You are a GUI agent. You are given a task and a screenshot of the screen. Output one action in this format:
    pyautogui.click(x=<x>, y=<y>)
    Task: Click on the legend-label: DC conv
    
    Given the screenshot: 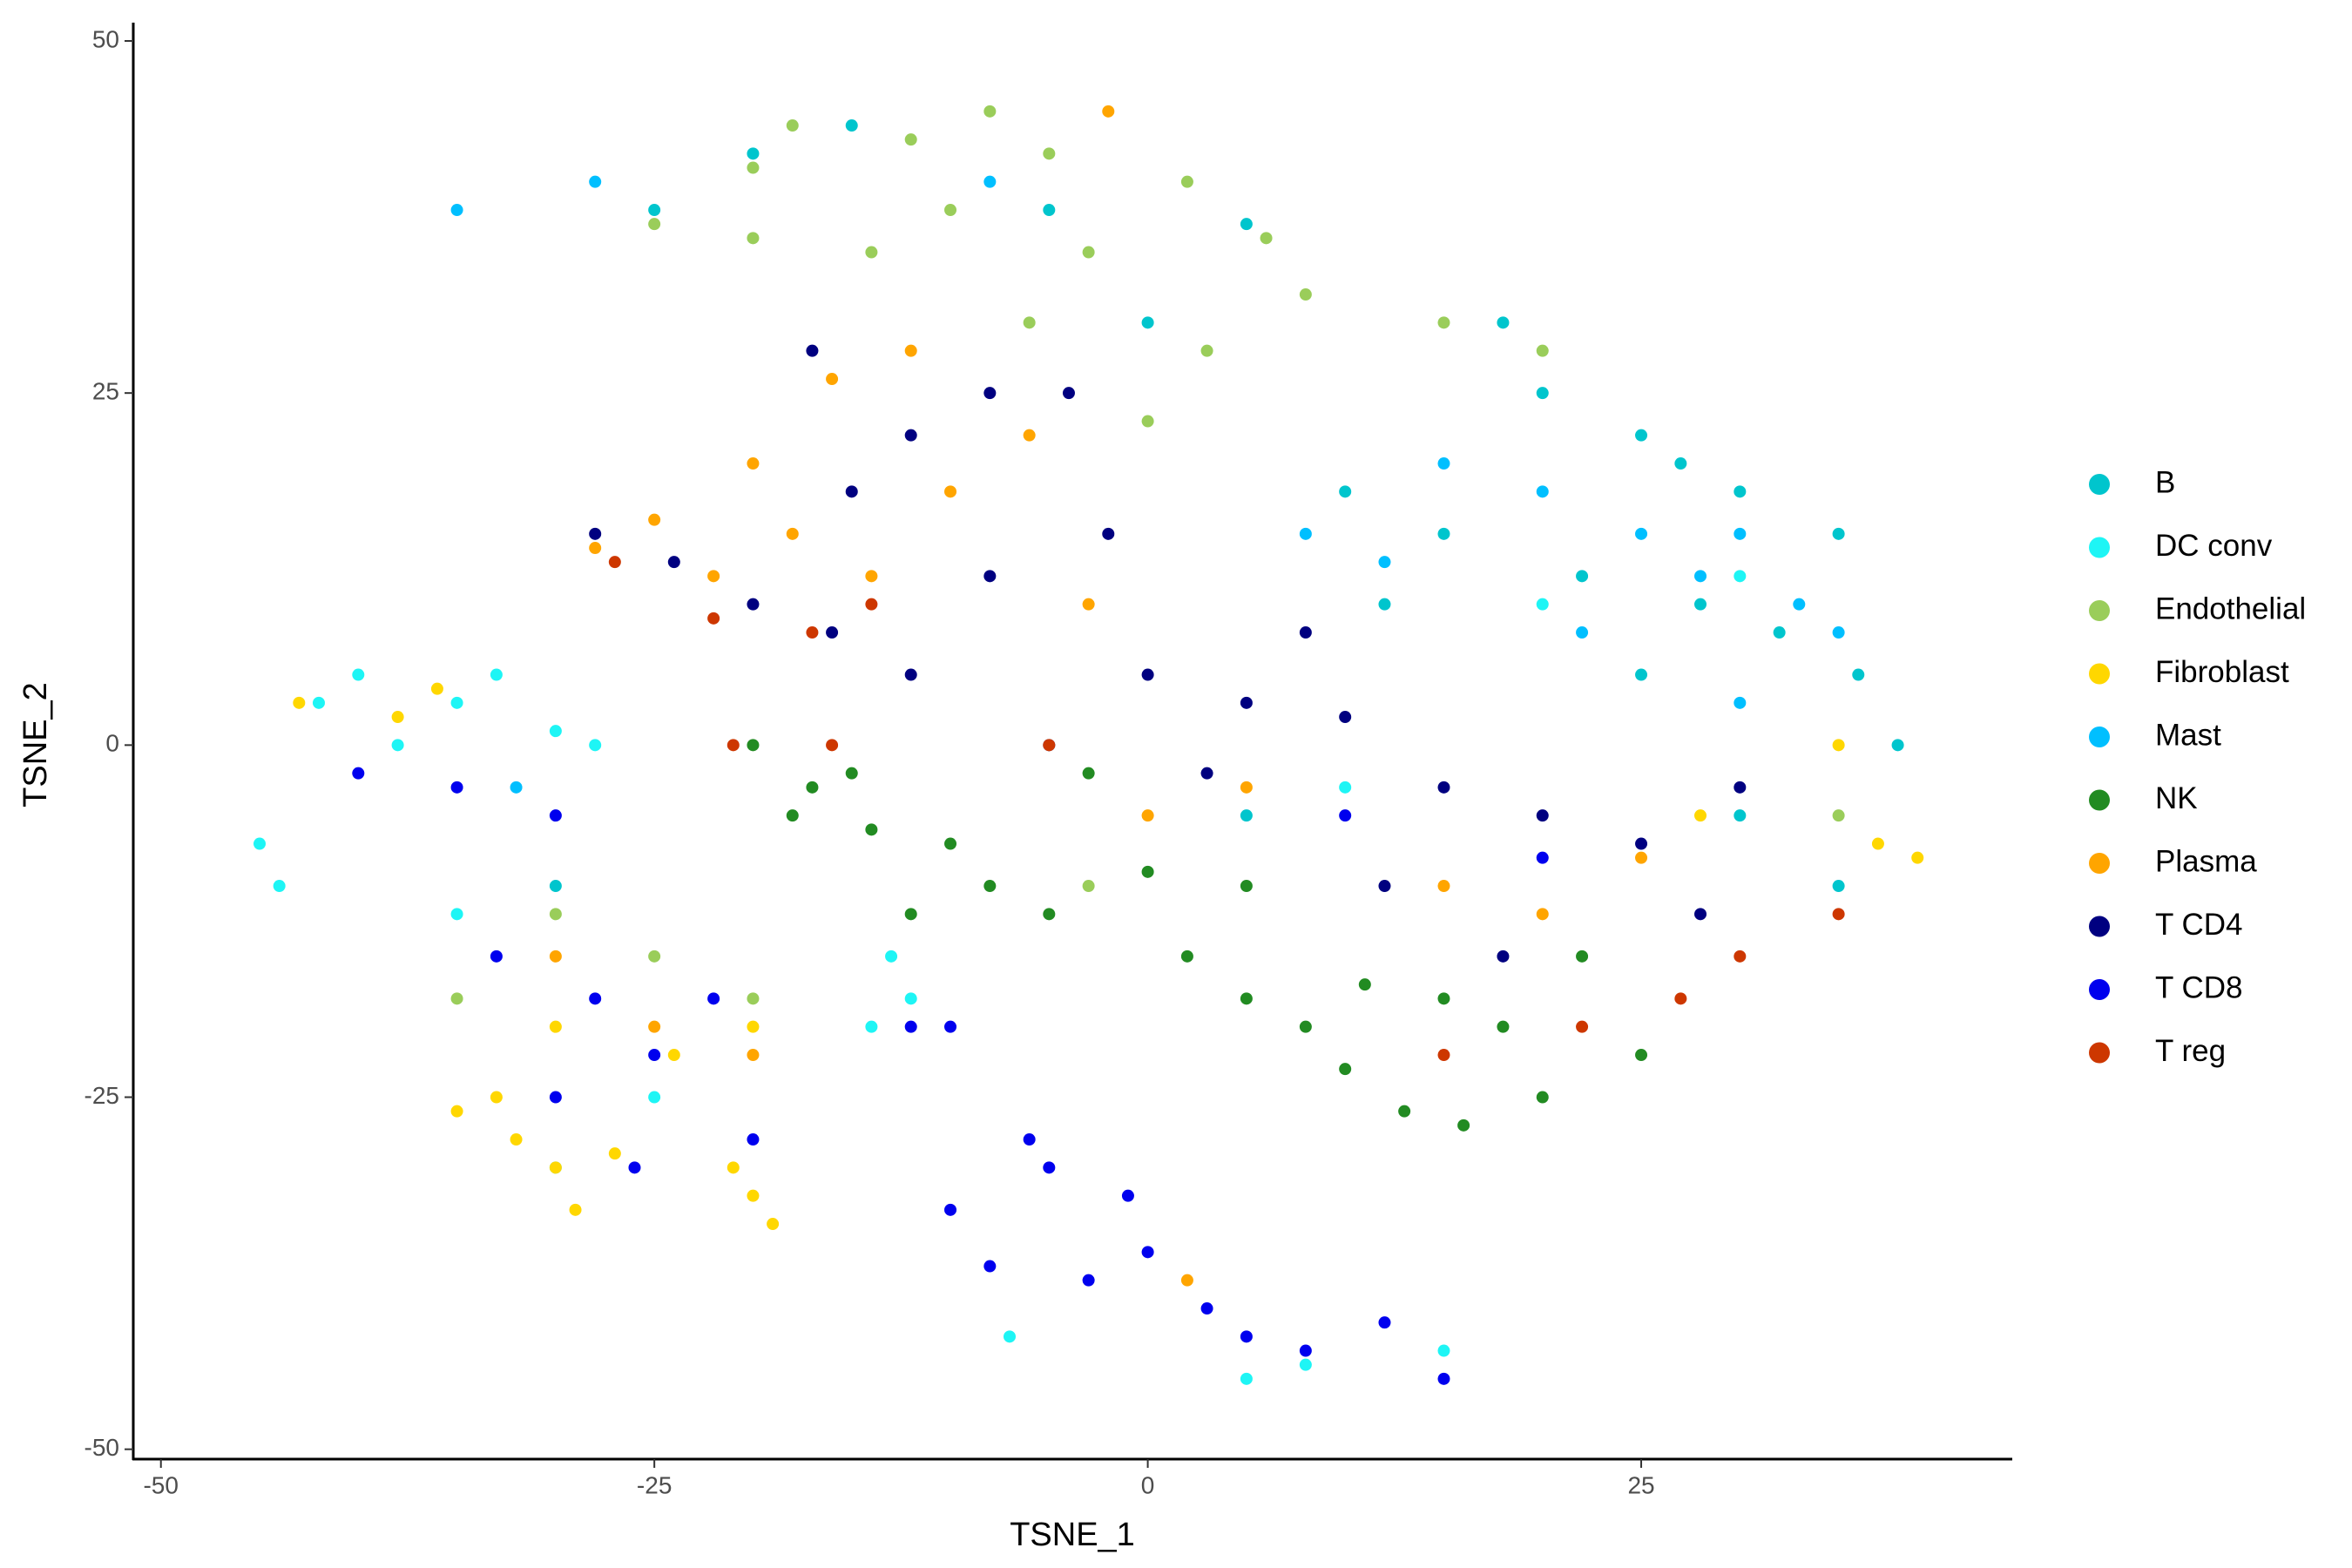 What is the action you would take?
    pyautogui.click(x=2214, y=546)
    